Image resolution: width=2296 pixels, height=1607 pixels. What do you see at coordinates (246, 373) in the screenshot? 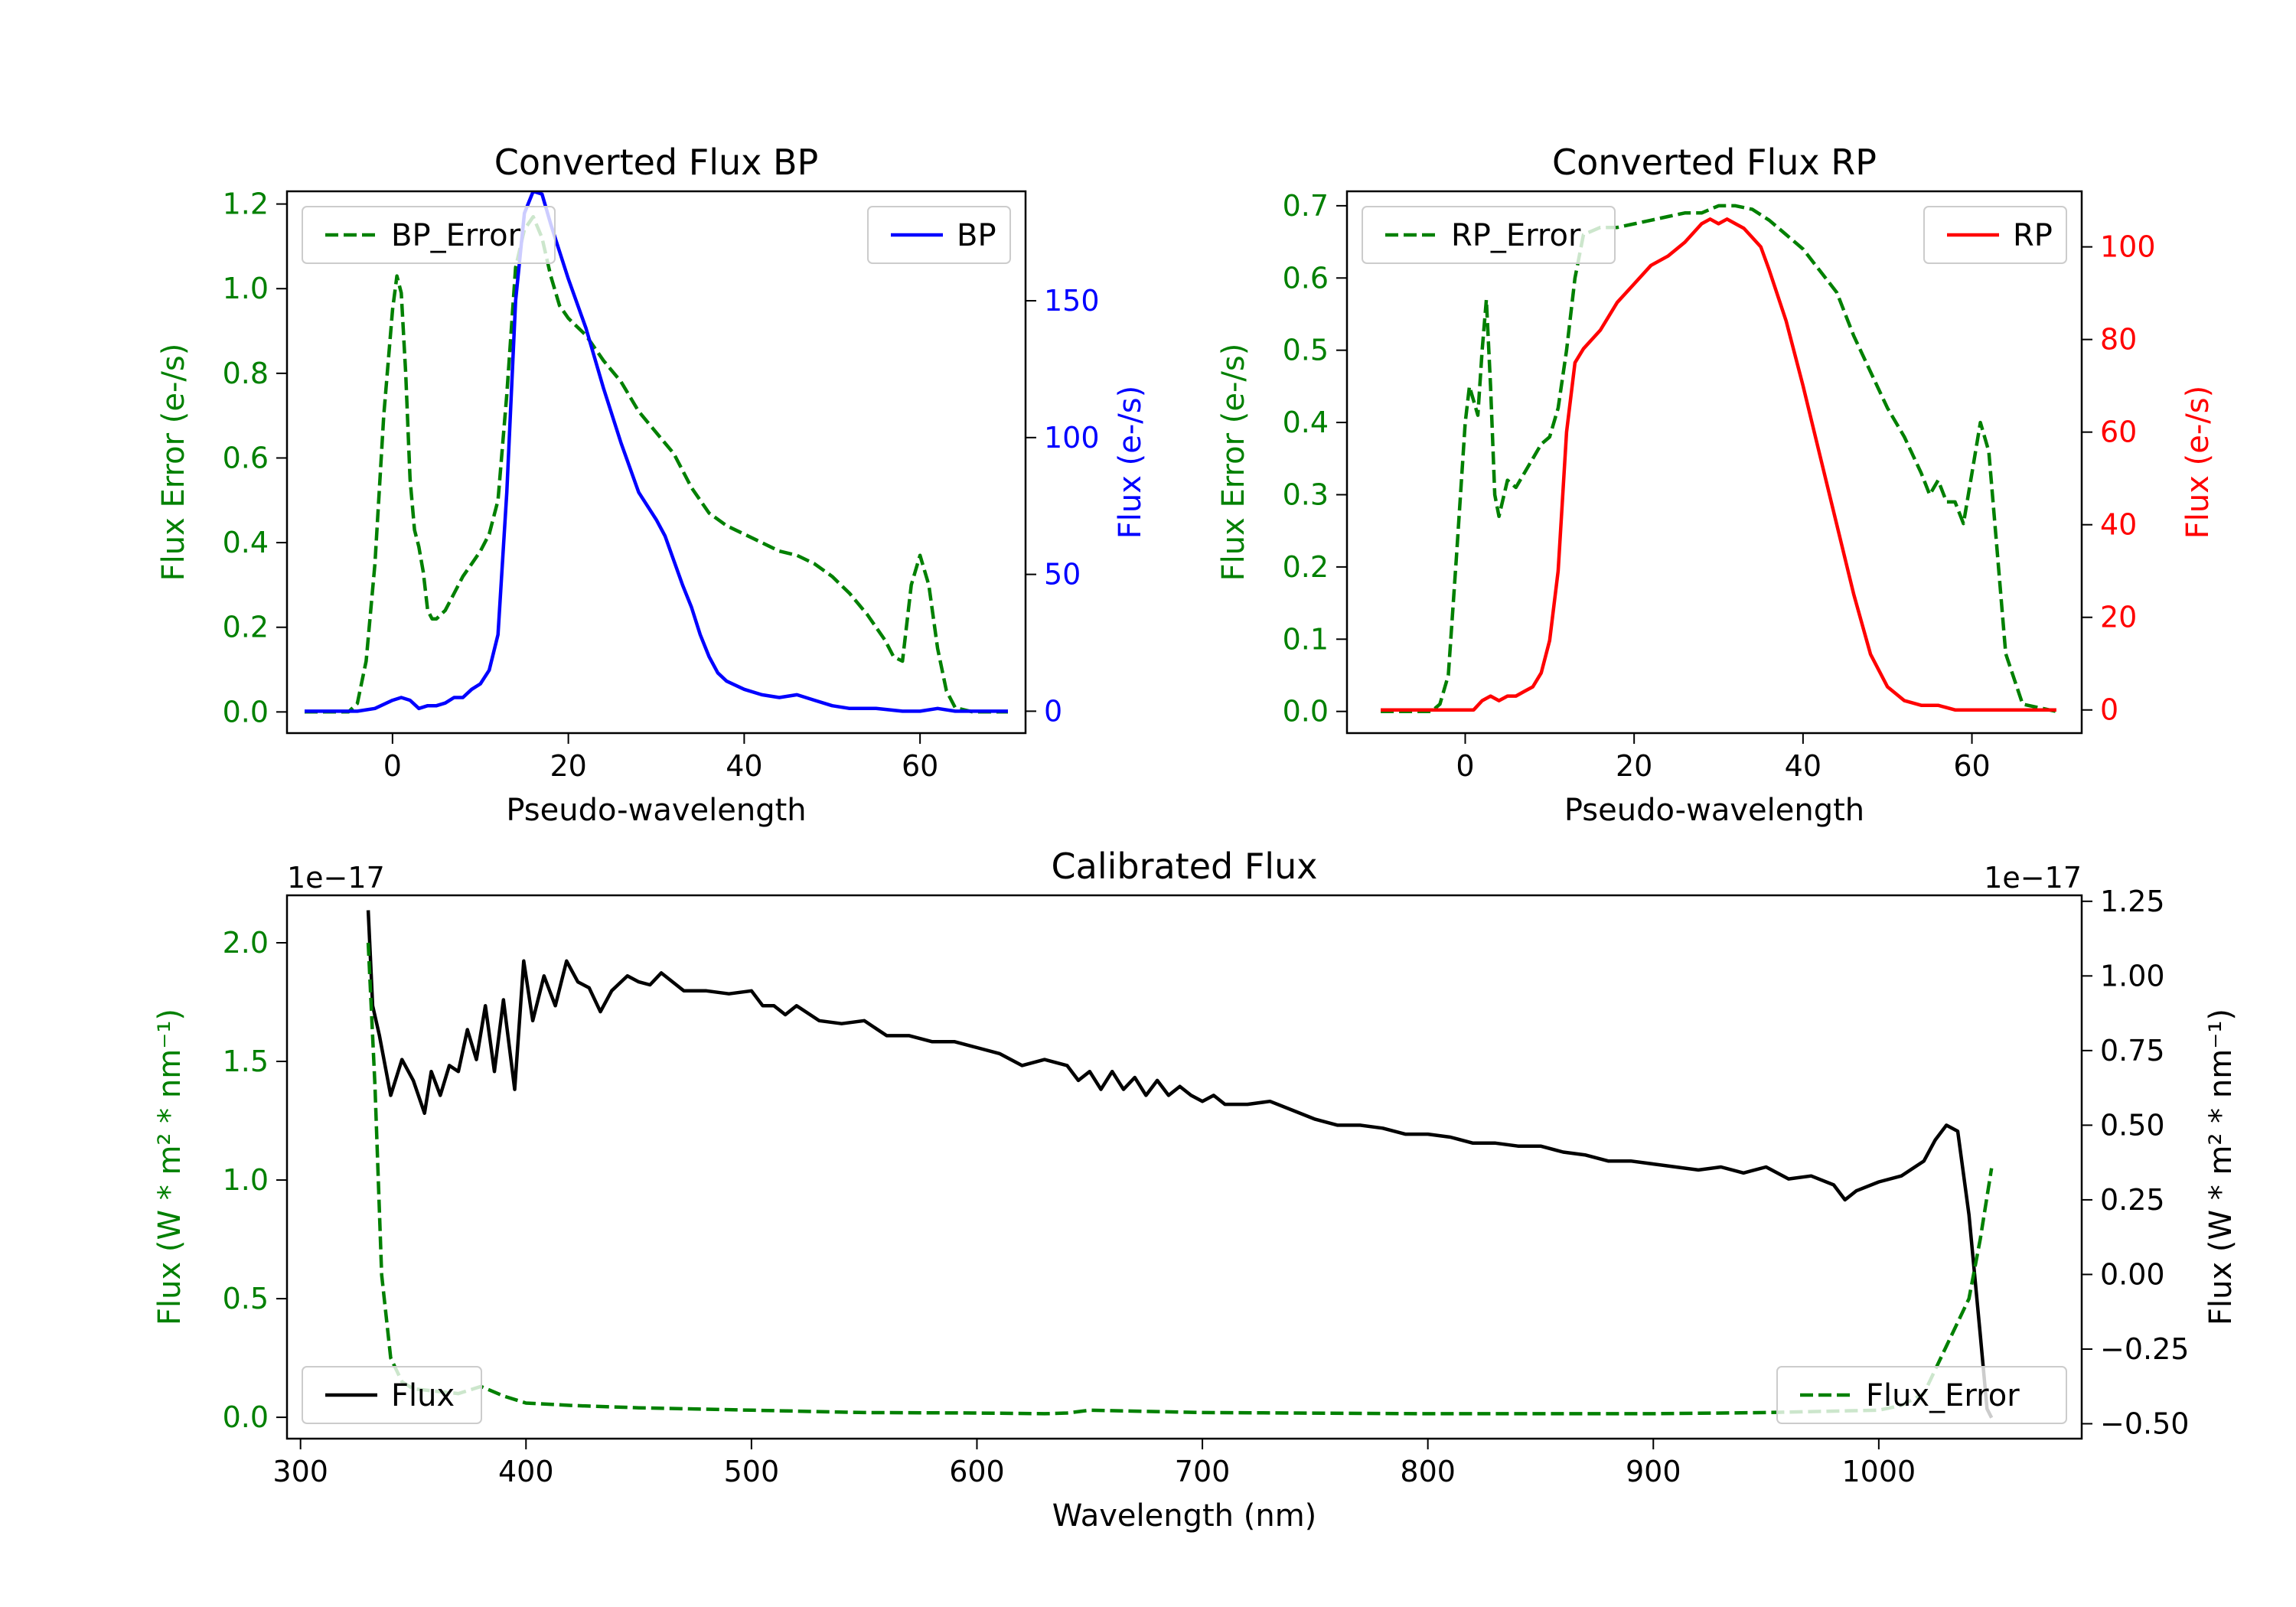
I see `y-left-tick-label: 0.8` at bounding box center [246, 373].